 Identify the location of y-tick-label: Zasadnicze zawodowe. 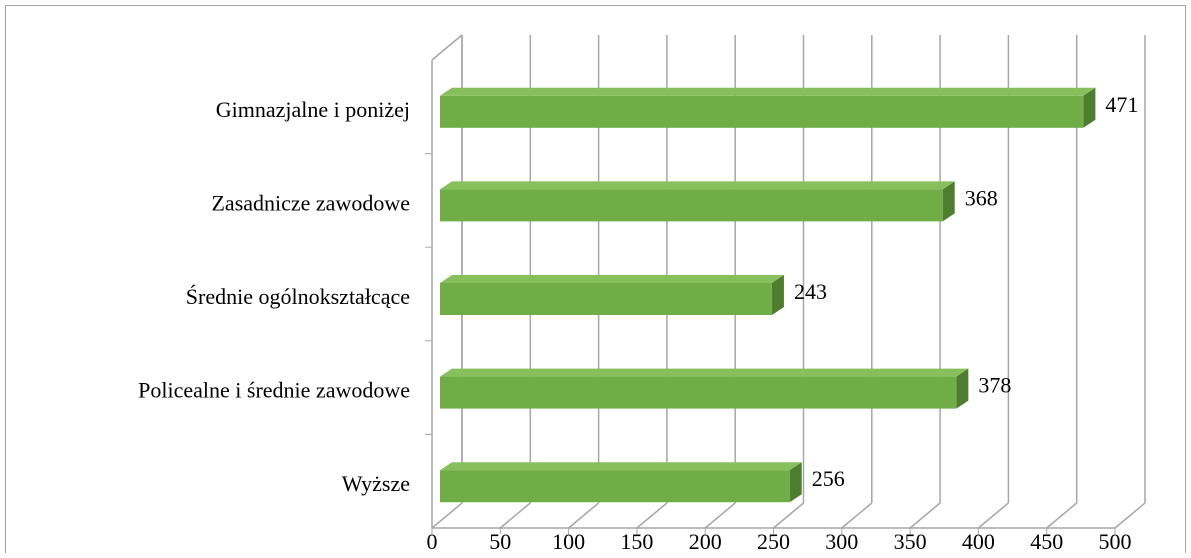
(310, 202).